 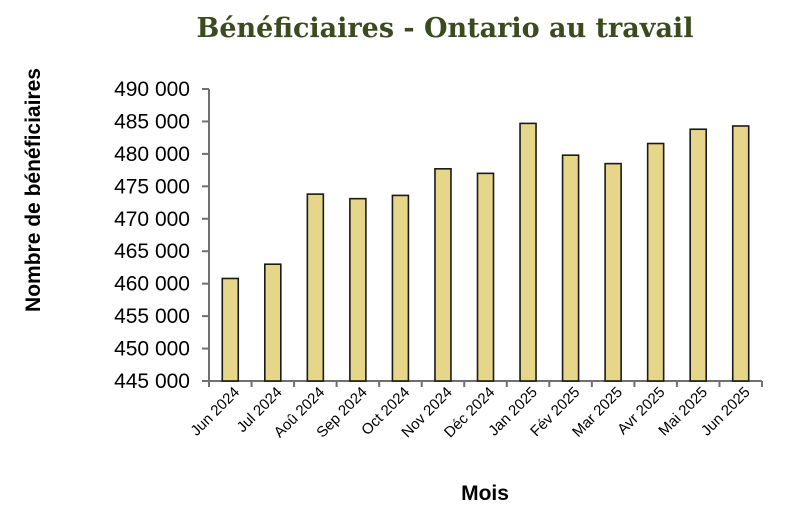 What do you see at coordinates (215, 412) in the screenshot?
I see `x-tick-label: Jun 2024` at bounding box center [215, 412].